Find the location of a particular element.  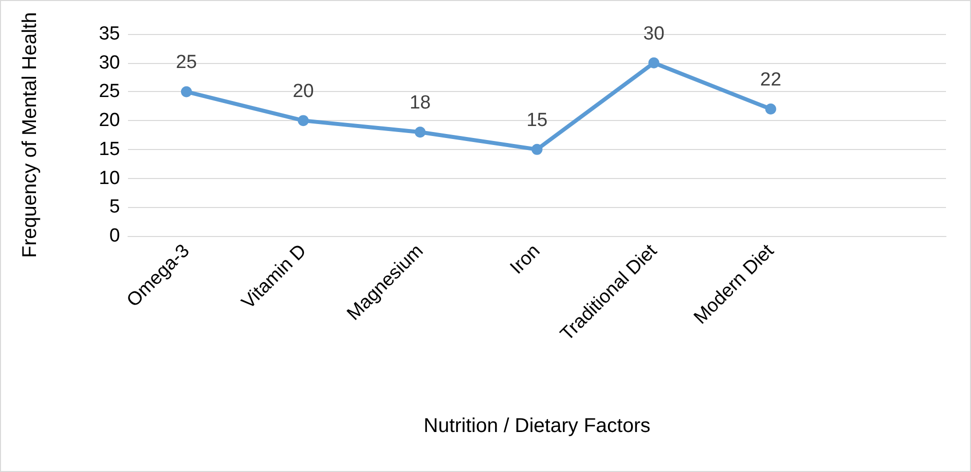

x-axis-title: Nutrition / Dietary Factors is located at coordinates (537, 426).